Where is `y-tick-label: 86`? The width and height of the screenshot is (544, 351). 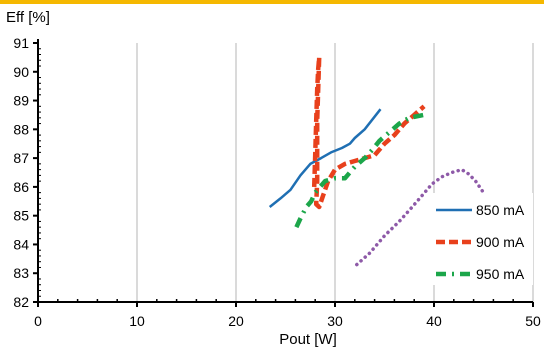
y-tick-label: 86 is located at coordinates (21, 187).